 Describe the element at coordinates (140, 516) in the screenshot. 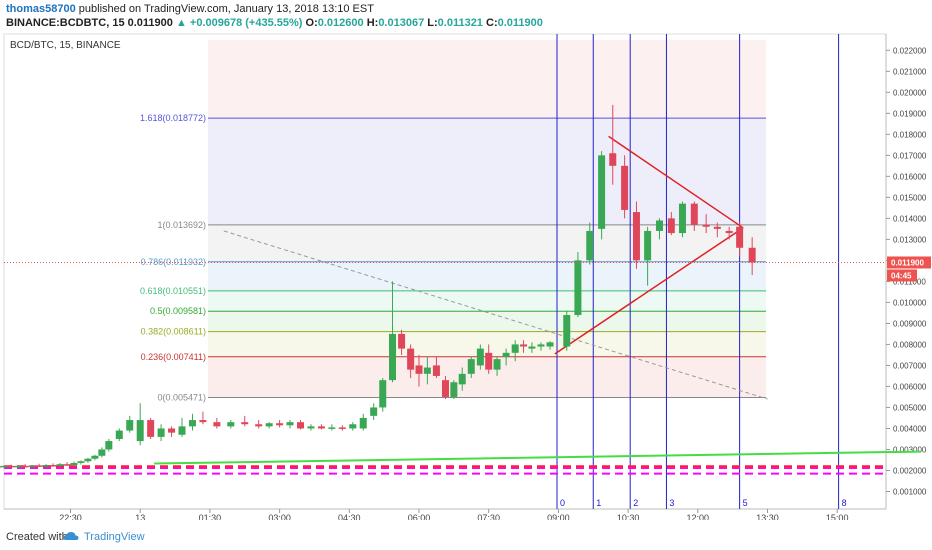

I see `x-tick-label: 13` at that location.